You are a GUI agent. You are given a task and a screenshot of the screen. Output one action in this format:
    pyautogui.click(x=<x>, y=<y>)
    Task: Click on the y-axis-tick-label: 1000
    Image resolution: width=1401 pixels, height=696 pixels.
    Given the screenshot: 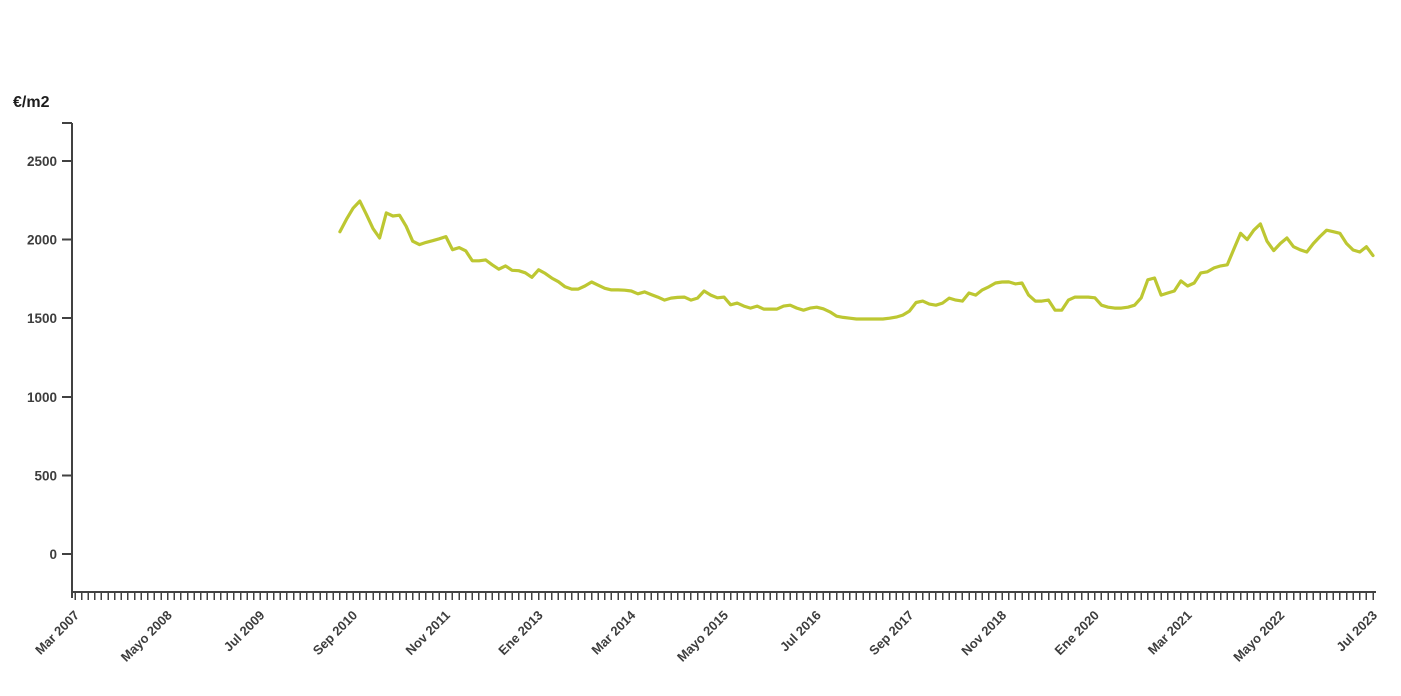 What is the action you would take?
    pyautogui.click(x=42, y=397)
    